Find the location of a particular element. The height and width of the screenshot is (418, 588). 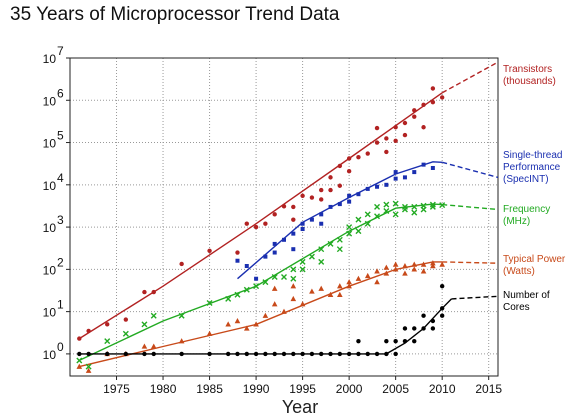

x-tick-label: 1980 is located at coordinates (163, 389).